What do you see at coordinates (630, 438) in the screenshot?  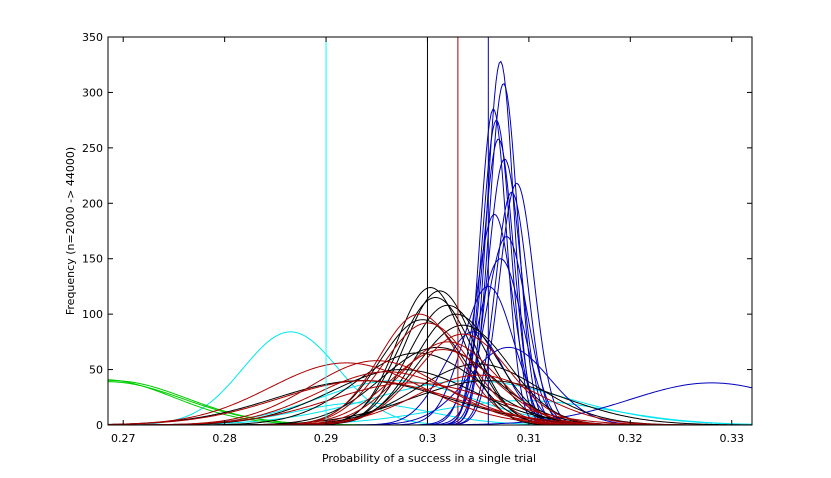 I see `x-tick-label: 0.32` at bounding box center [630, 438].